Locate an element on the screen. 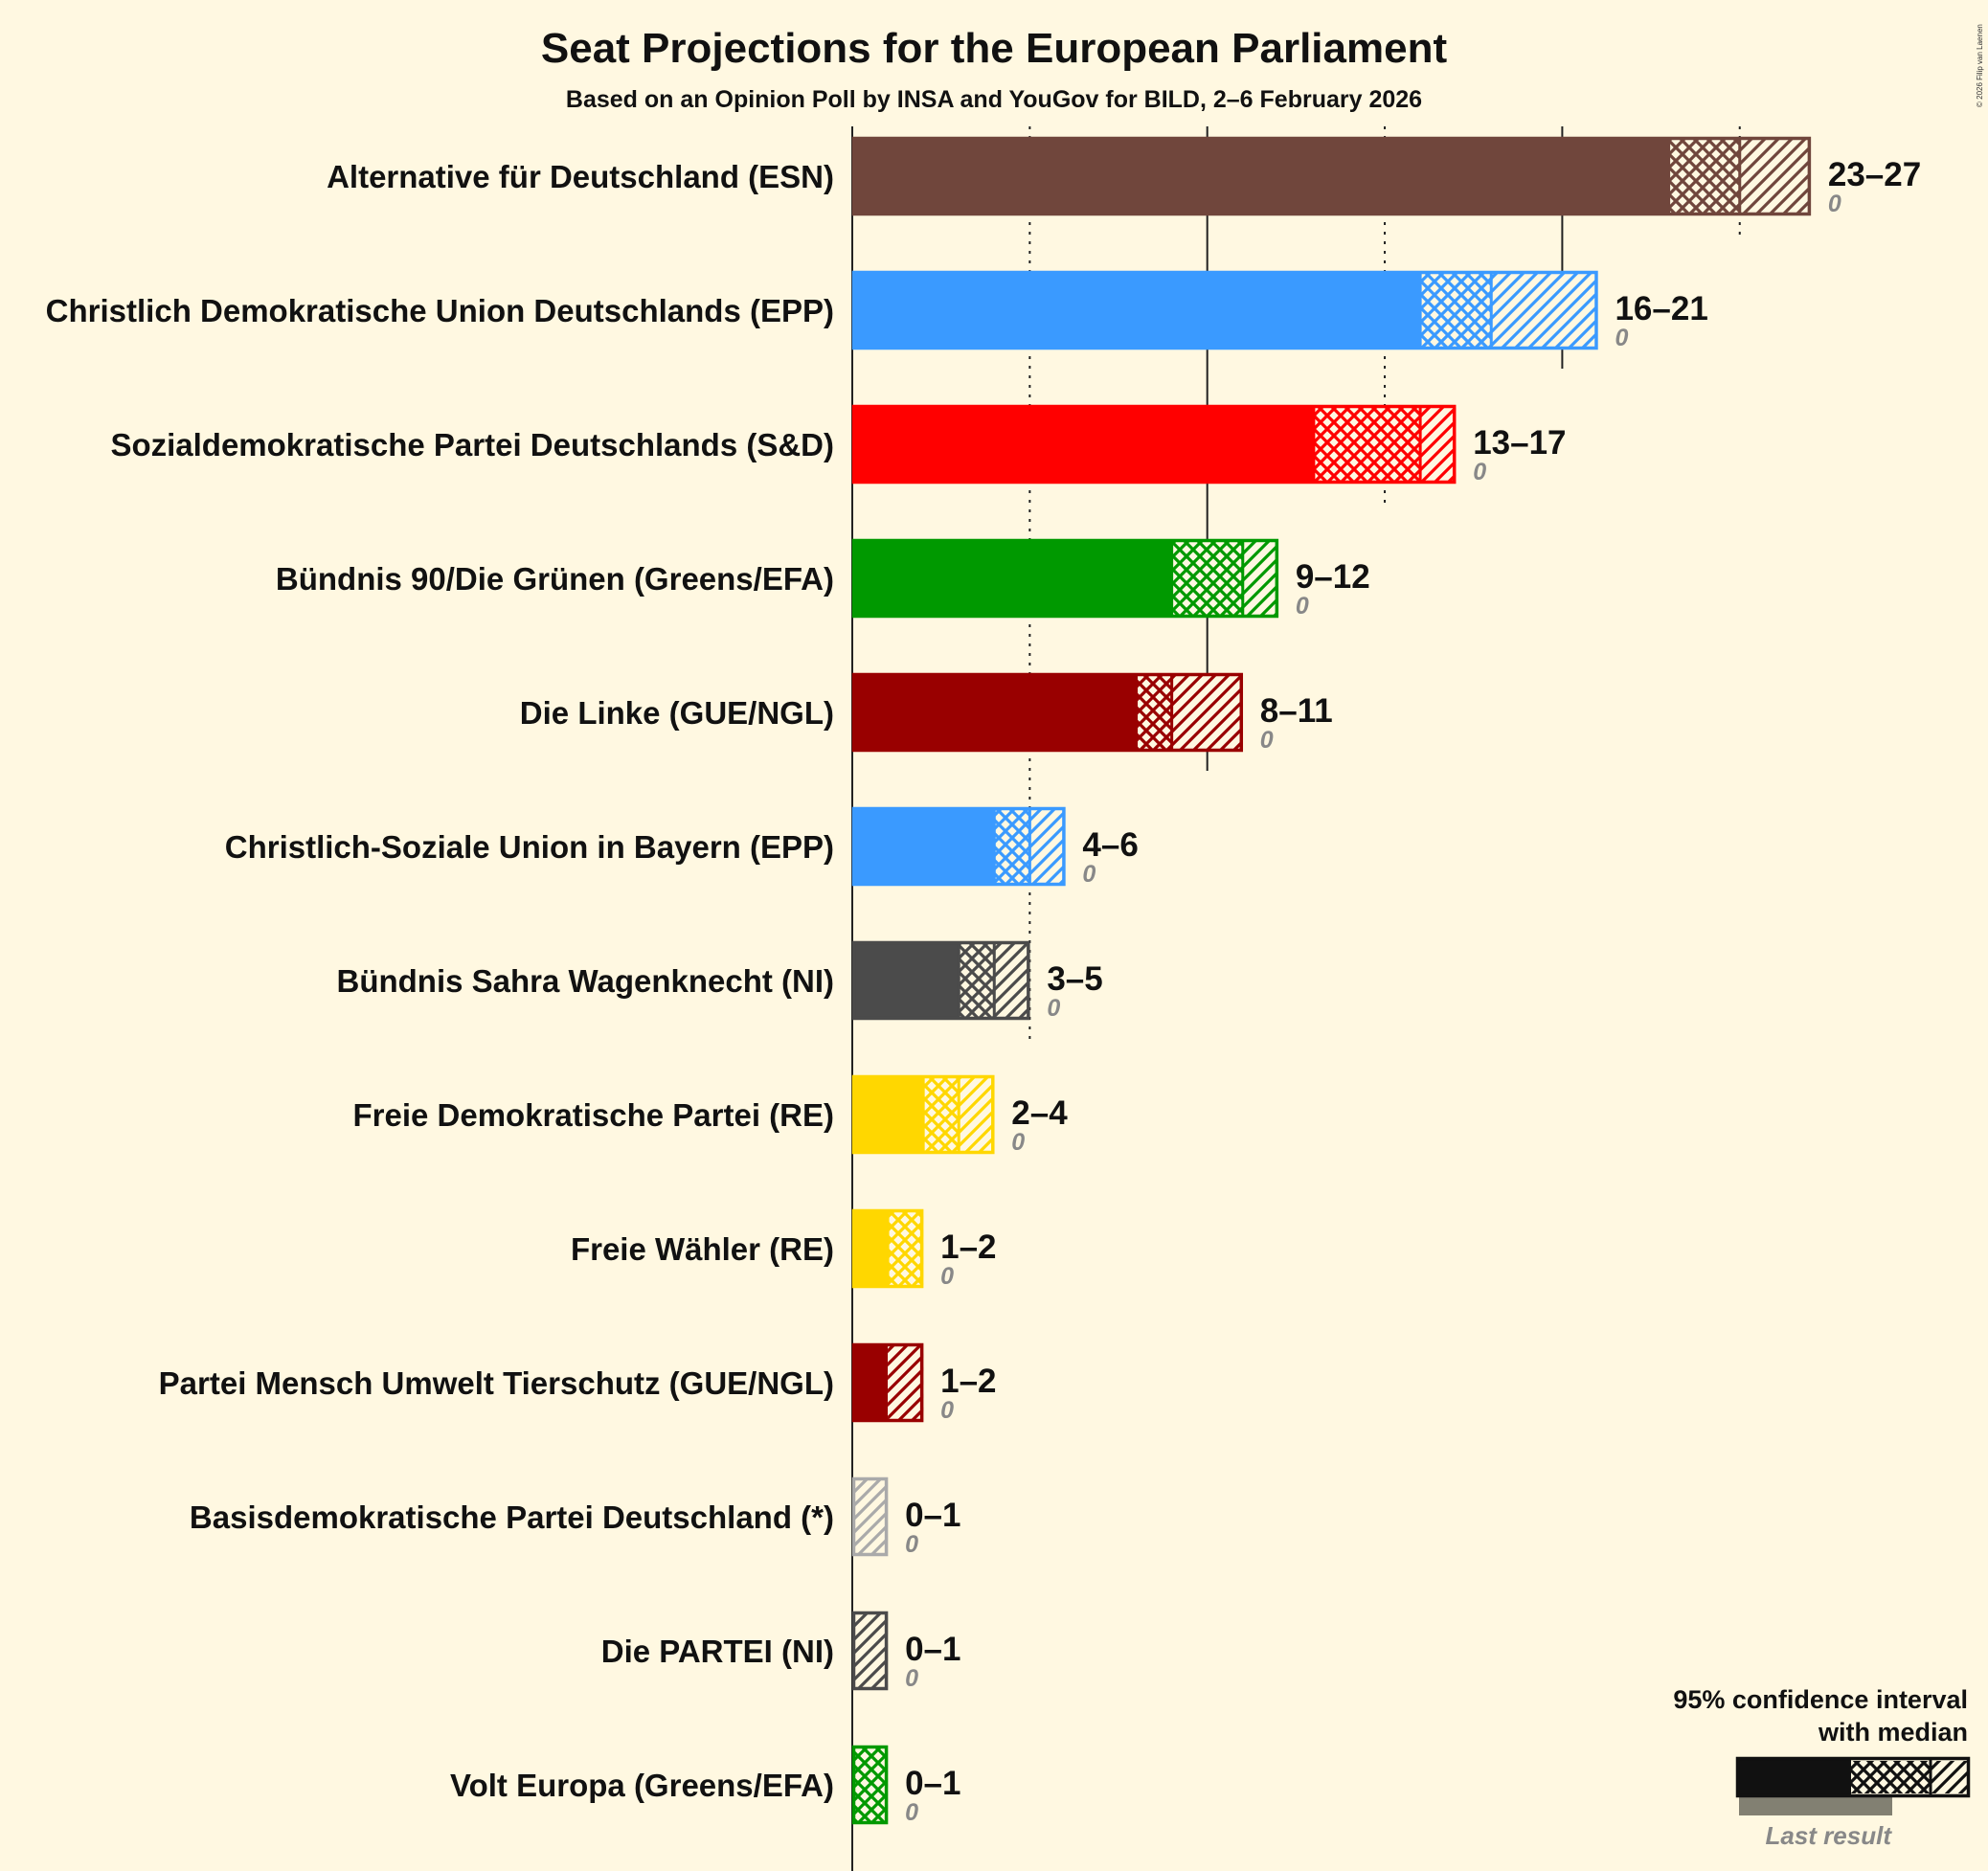  range-label: 9–12 is located at coordinates (1333, 577).